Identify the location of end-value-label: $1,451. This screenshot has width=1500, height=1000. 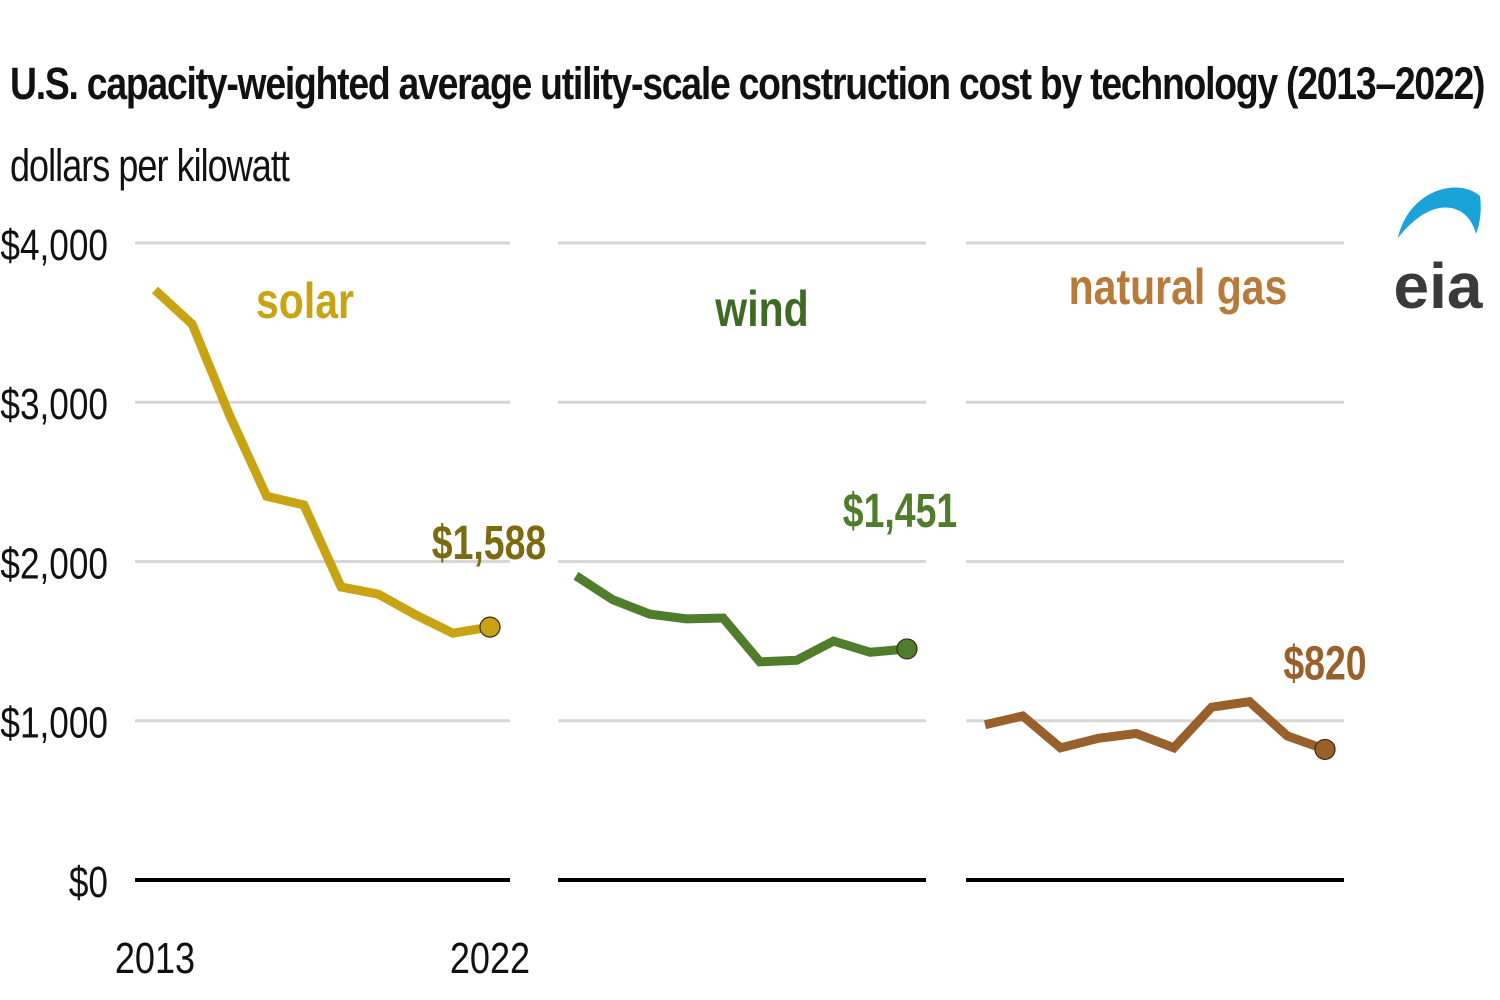
(900, 512).